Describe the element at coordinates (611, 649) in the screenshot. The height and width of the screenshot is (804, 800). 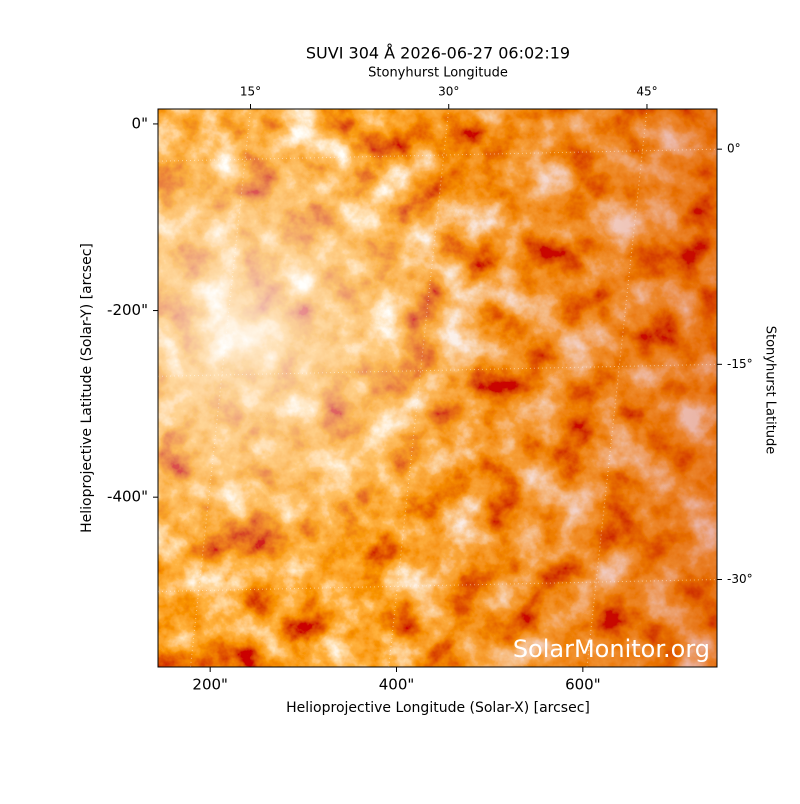
I see `watermark: SolarMonitor.org` at that location.